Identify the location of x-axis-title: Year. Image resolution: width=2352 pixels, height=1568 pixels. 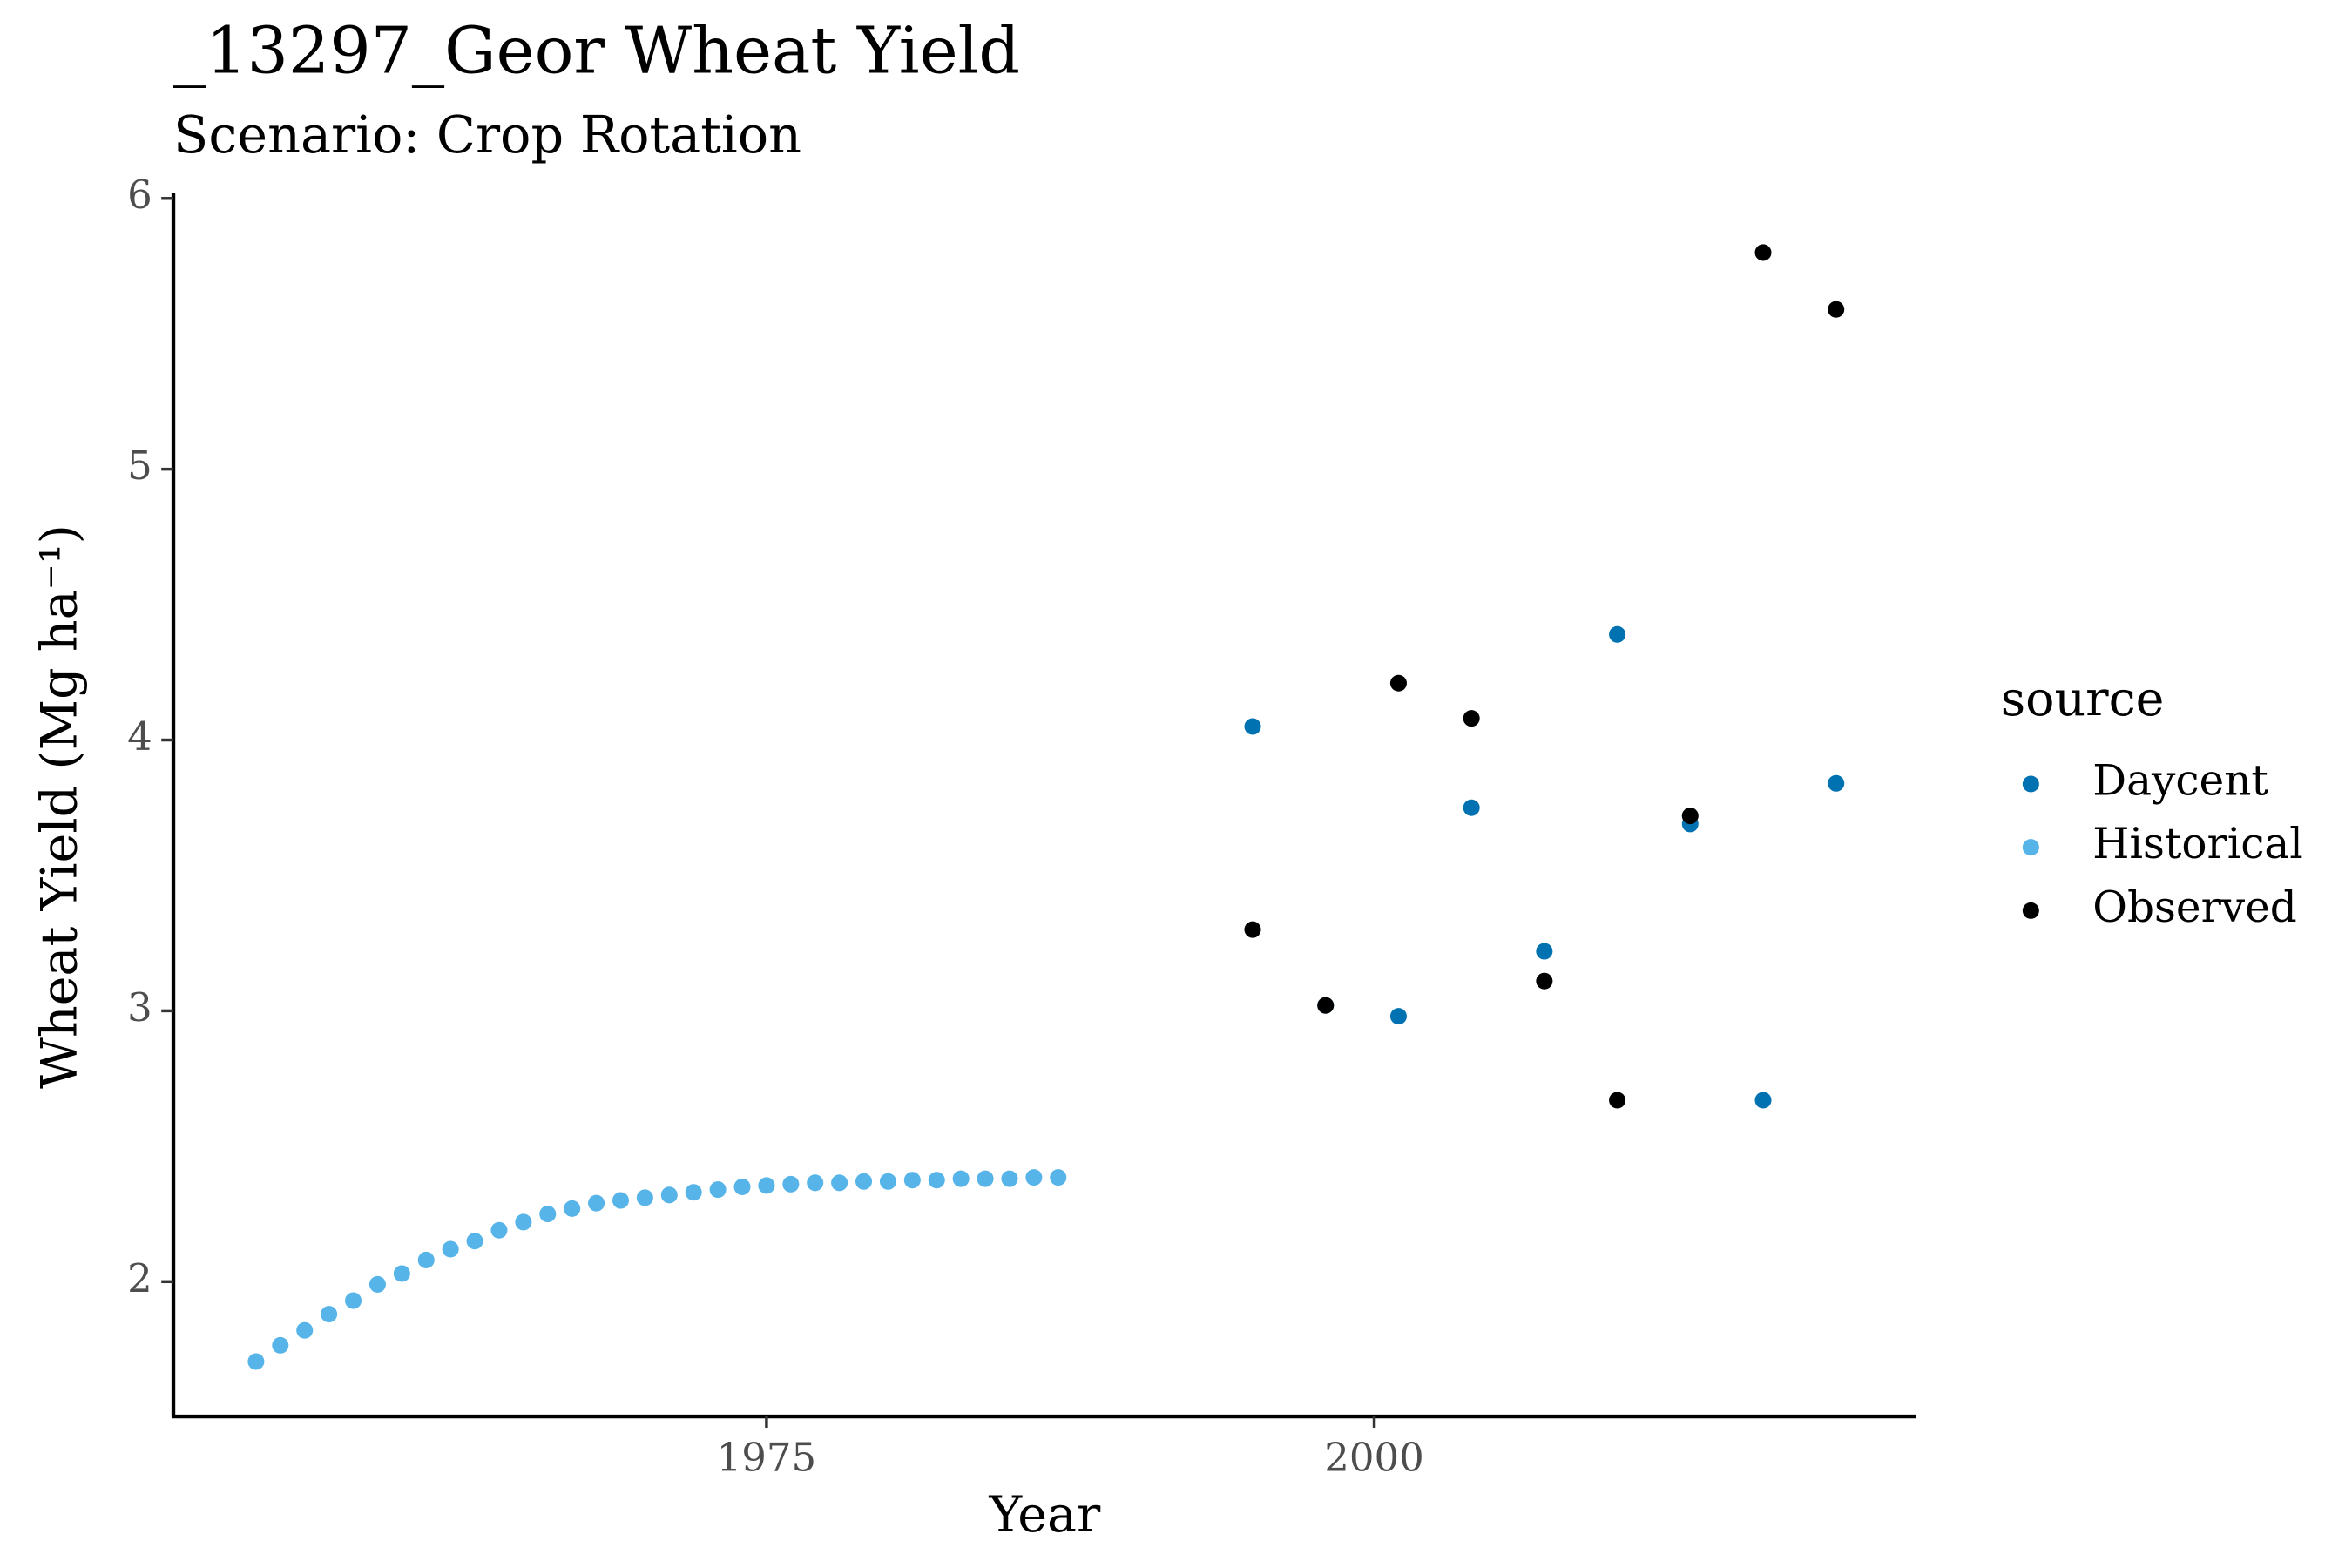
(1044, 1515).